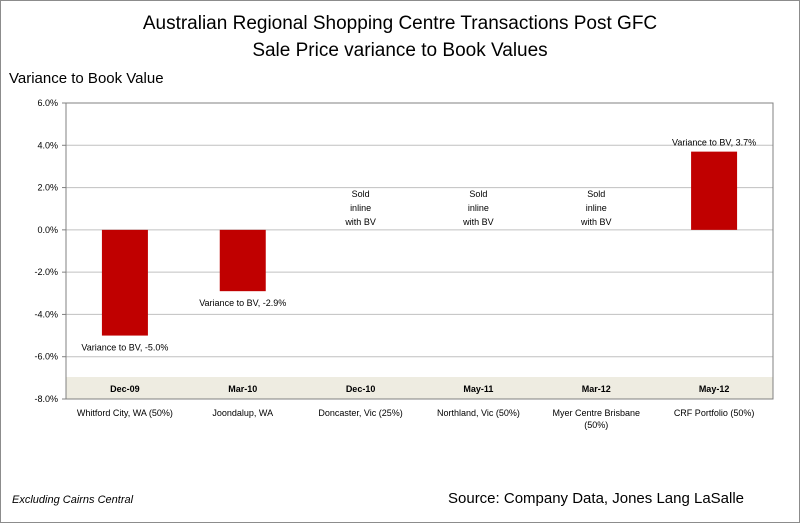  Describe the element at coordinates (47, 188) in the screenshot. I see `y-tick-label: 2.0%` at that location.